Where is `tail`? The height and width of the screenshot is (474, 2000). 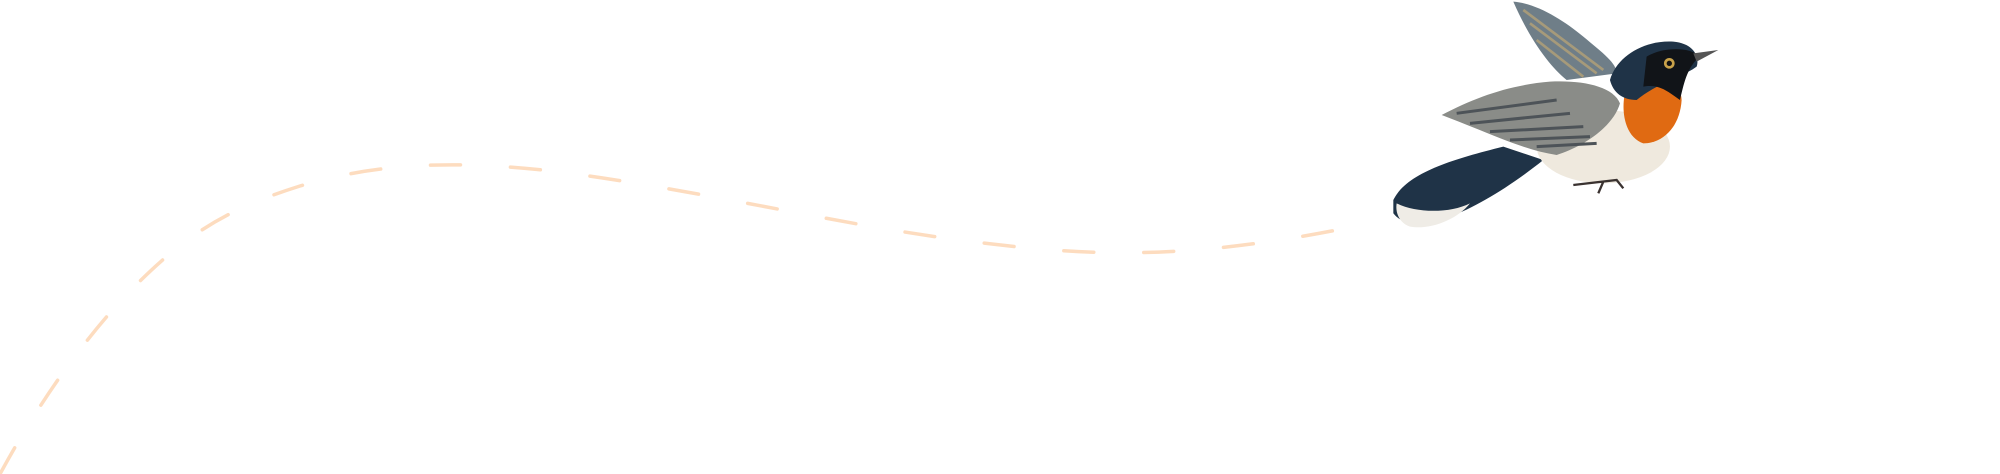
tail is located at coordinates (1468, 185).